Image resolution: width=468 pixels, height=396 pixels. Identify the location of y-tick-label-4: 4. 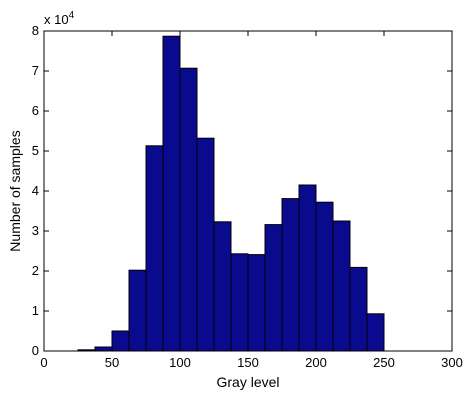
(35, 190).